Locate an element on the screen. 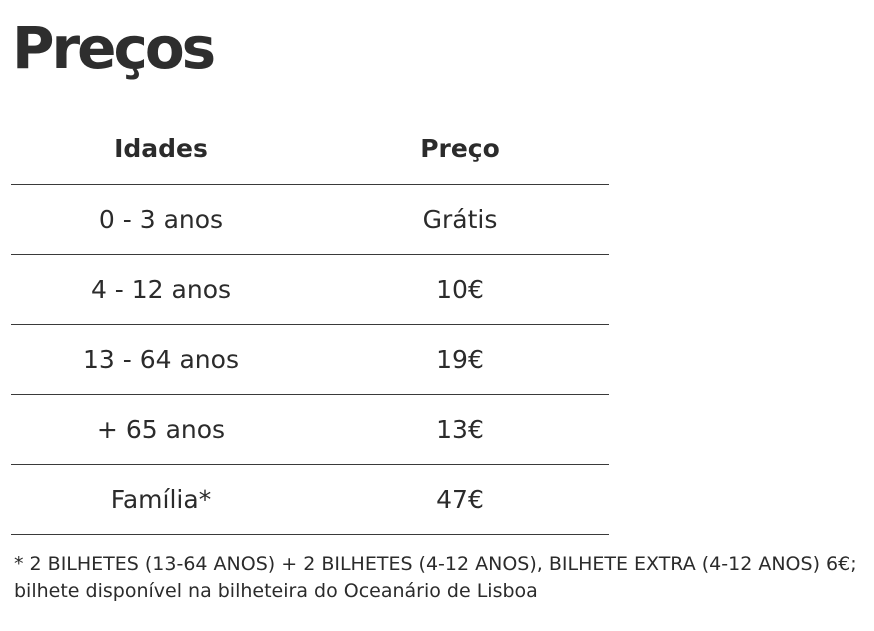 This screenshot has width=874, height=631. header-price: Preço is located at coordinates (460, 149).